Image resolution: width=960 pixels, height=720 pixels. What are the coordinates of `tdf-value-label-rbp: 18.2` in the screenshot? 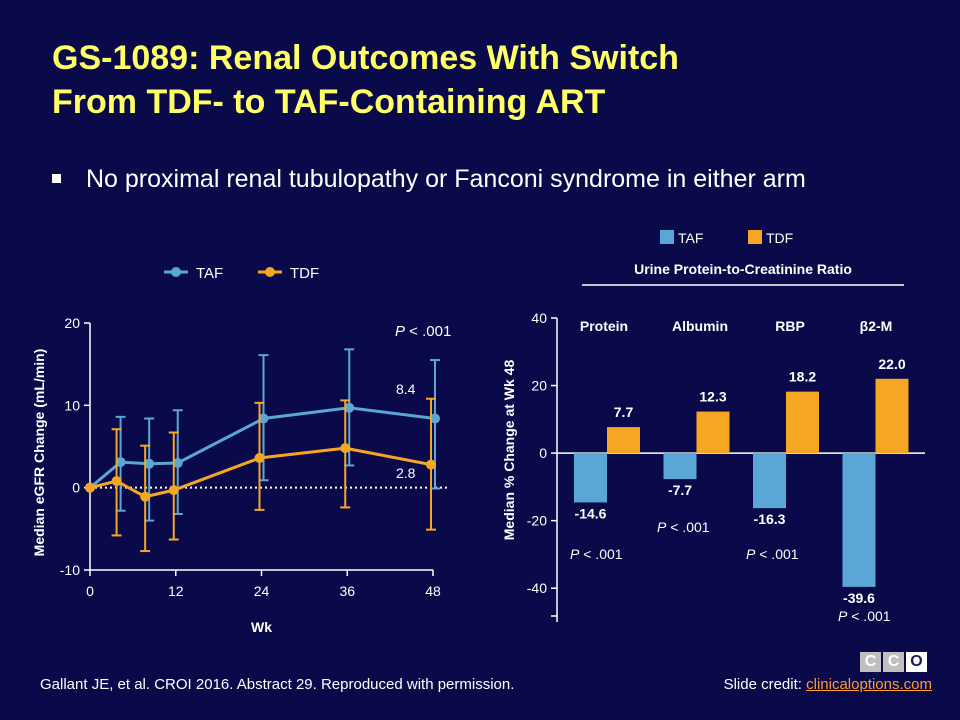 It's located at (802, 377).